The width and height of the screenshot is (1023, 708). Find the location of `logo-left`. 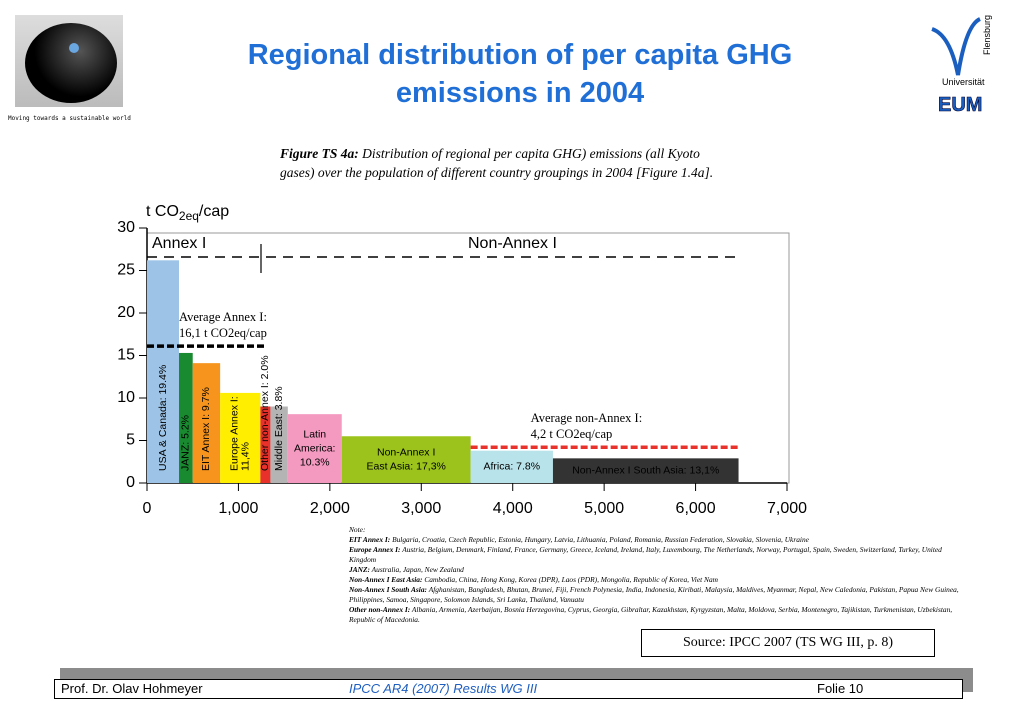

logo-left is located at coordinates (69, 61).